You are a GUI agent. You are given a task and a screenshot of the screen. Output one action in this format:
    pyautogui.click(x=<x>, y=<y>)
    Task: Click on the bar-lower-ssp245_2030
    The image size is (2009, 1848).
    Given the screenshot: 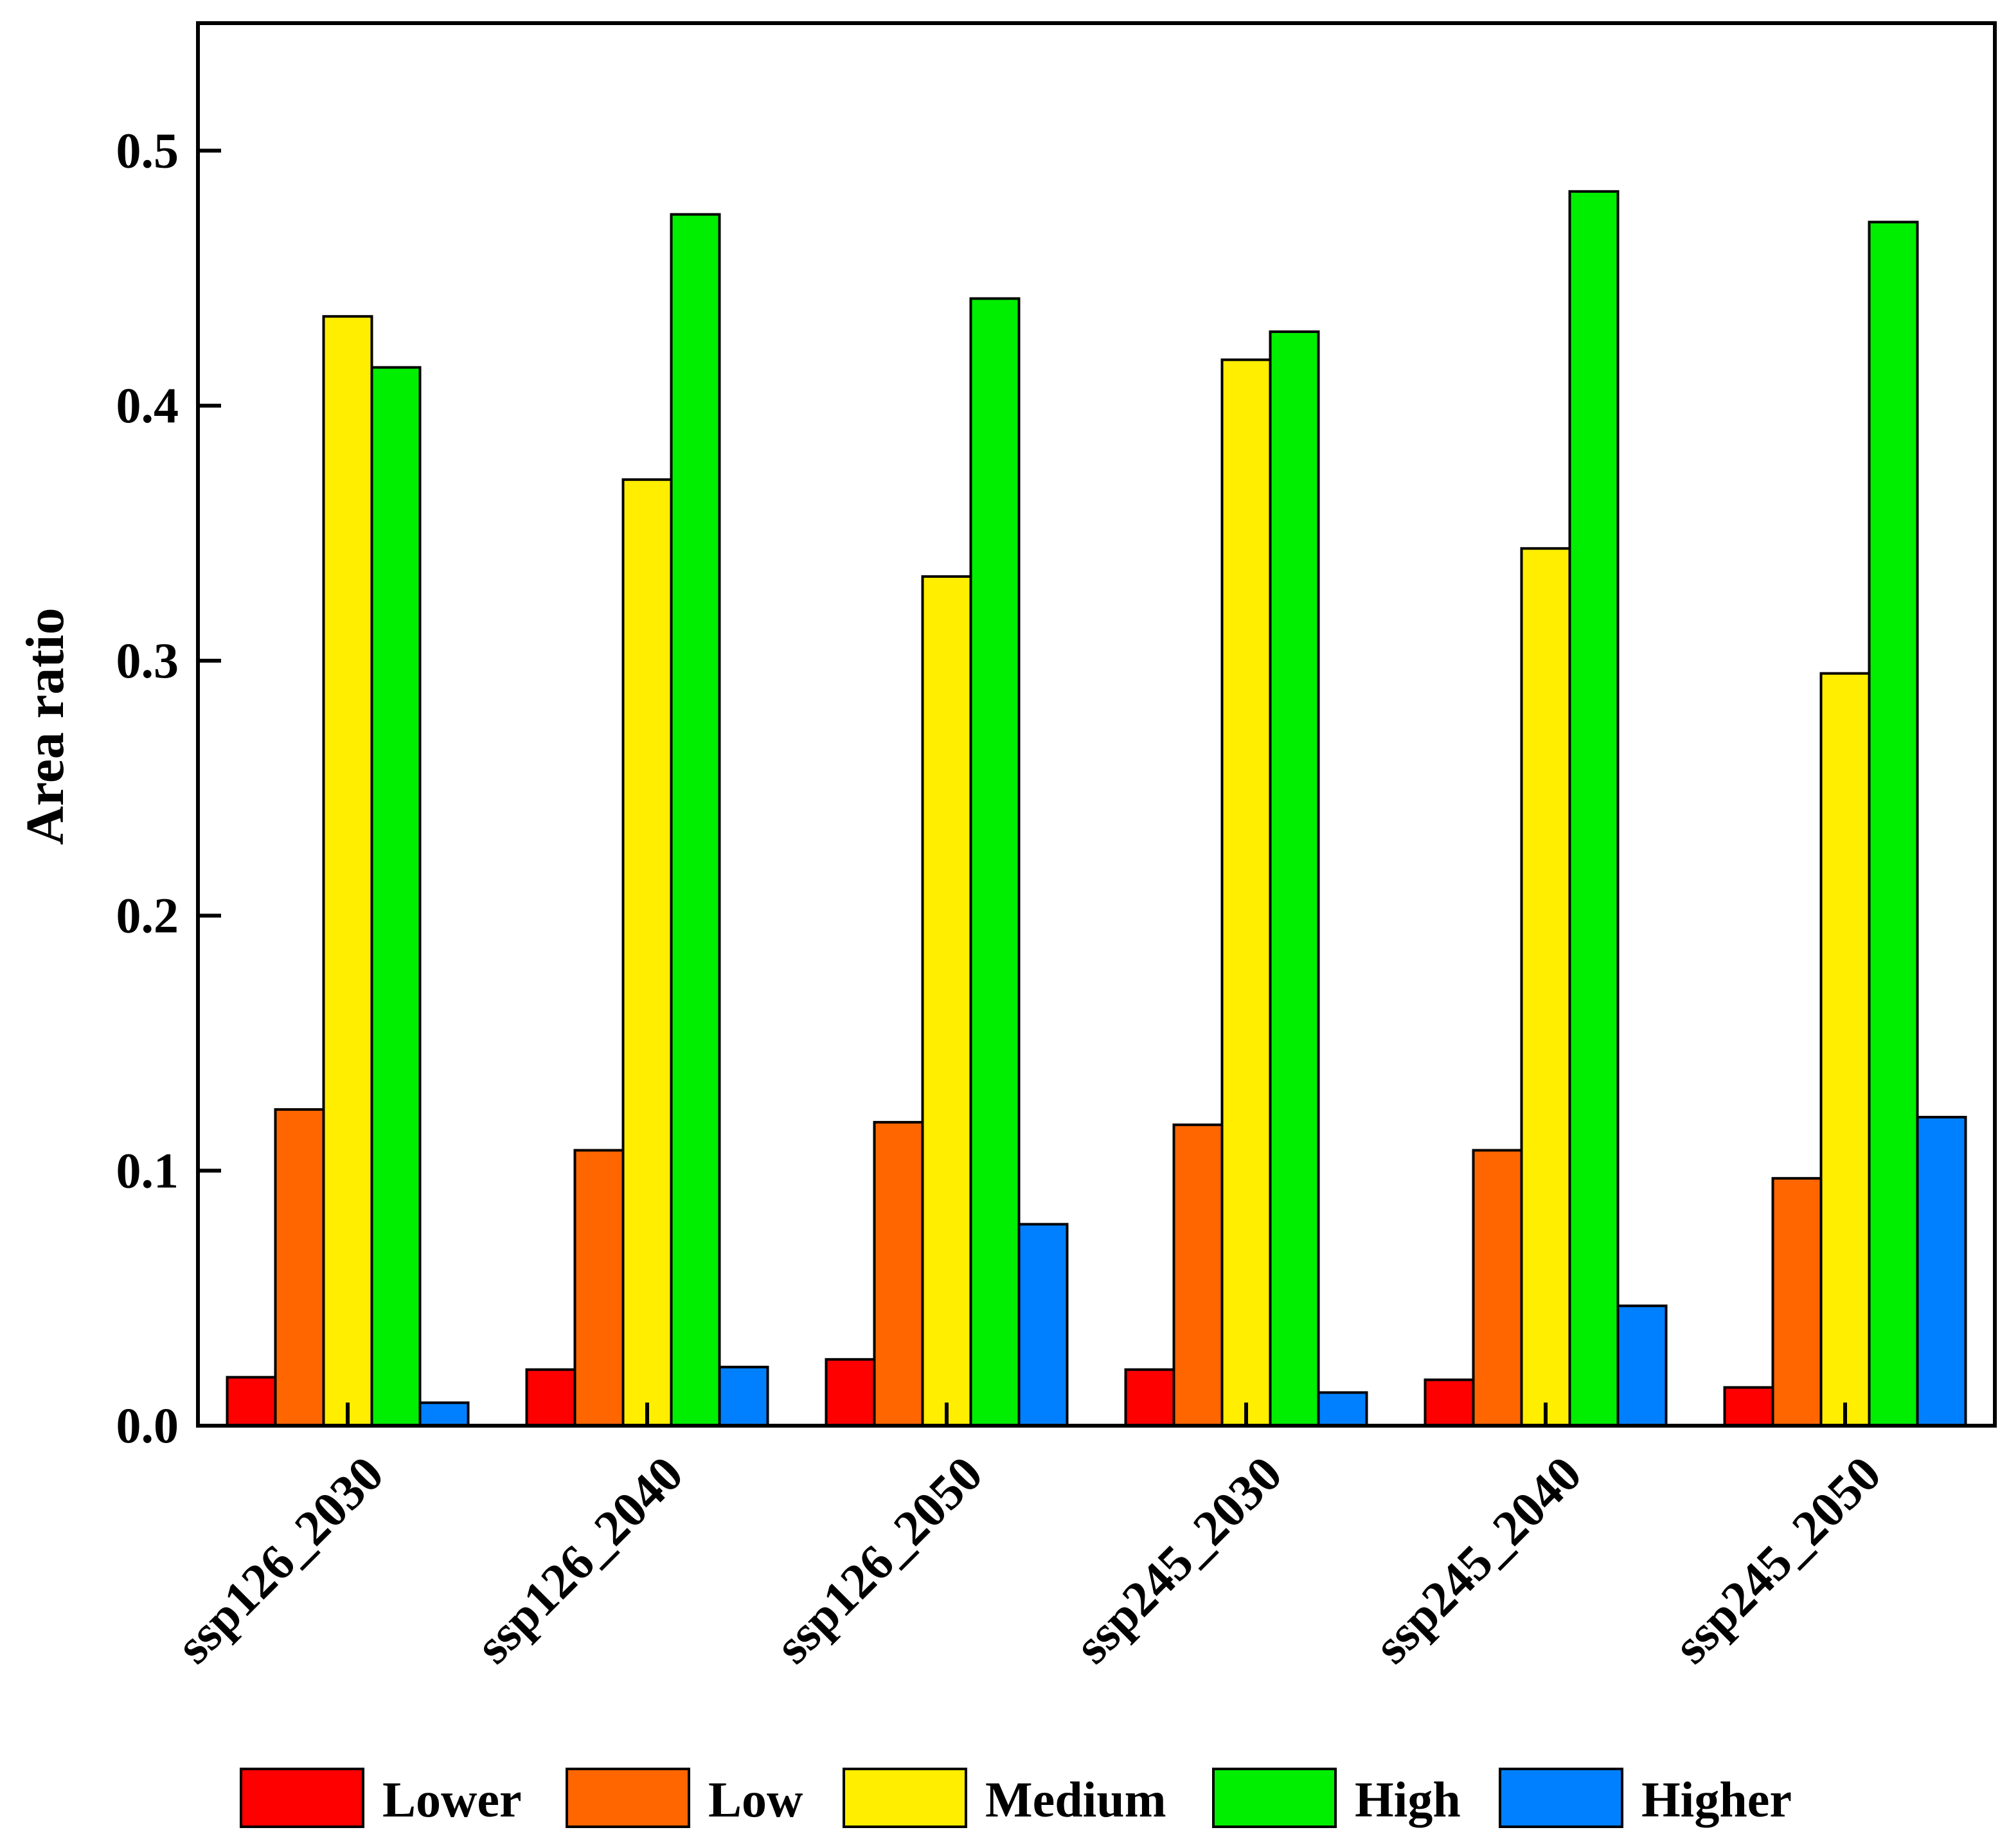 What is the action you would take?
    pyautogui.click(x=1149, y=1397)
    